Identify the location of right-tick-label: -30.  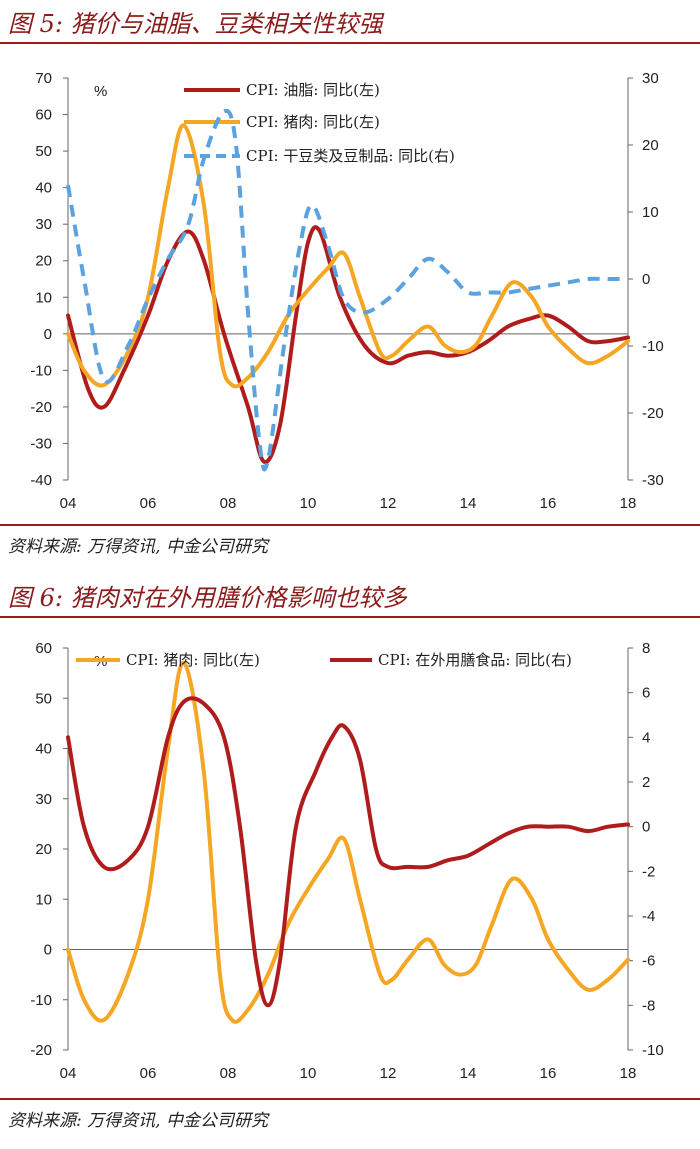
(653, 480).